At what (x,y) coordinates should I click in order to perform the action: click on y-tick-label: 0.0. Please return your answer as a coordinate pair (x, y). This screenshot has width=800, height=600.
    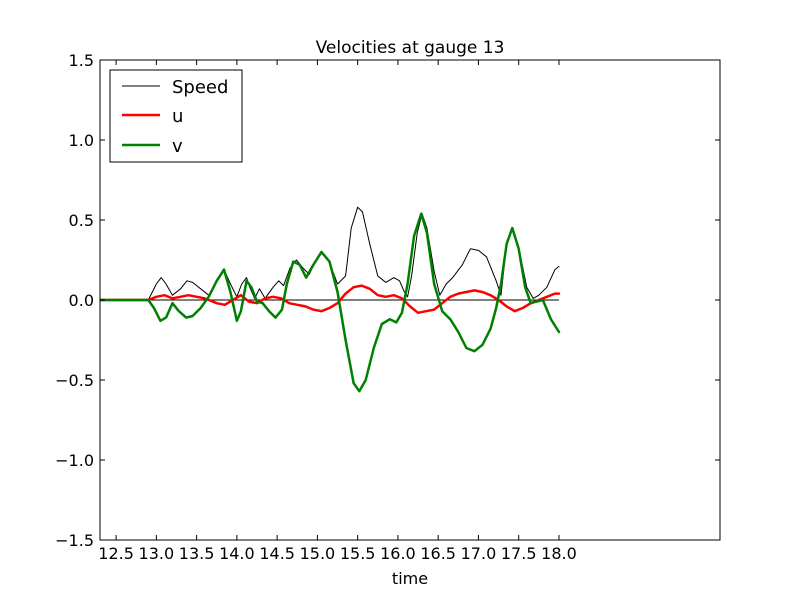
    Looking at the image, I should click on (81, 300).